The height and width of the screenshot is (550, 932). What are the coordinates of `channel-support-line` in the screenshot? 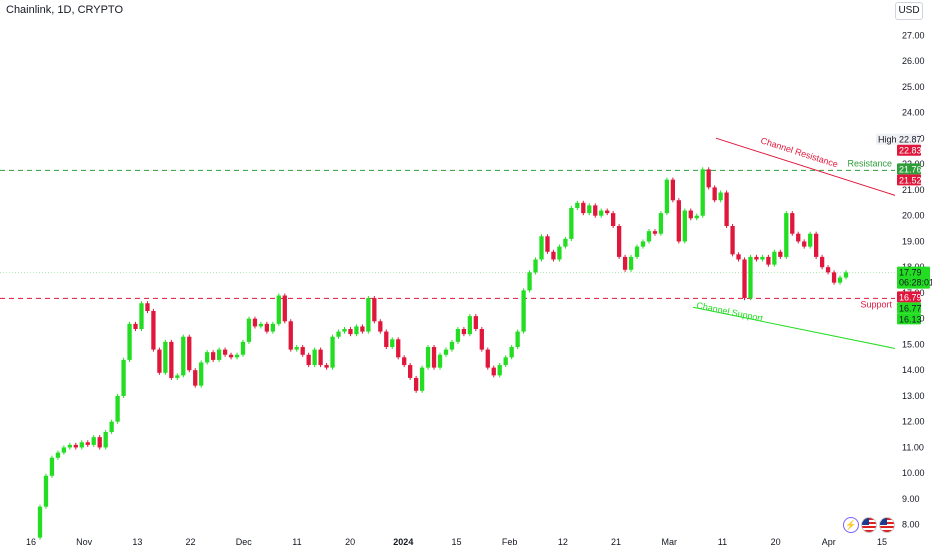 It's located at (794, 327).